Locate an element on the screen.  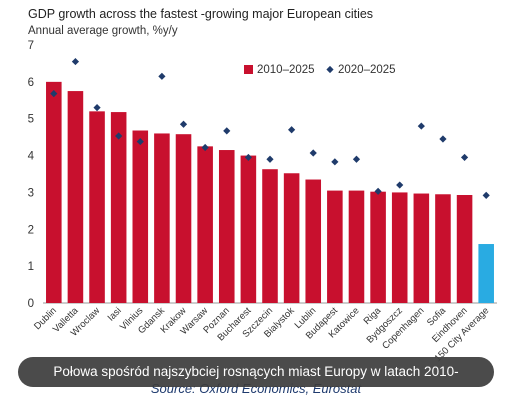
y-tick-label: 4 is located at coordinates (31, 157).